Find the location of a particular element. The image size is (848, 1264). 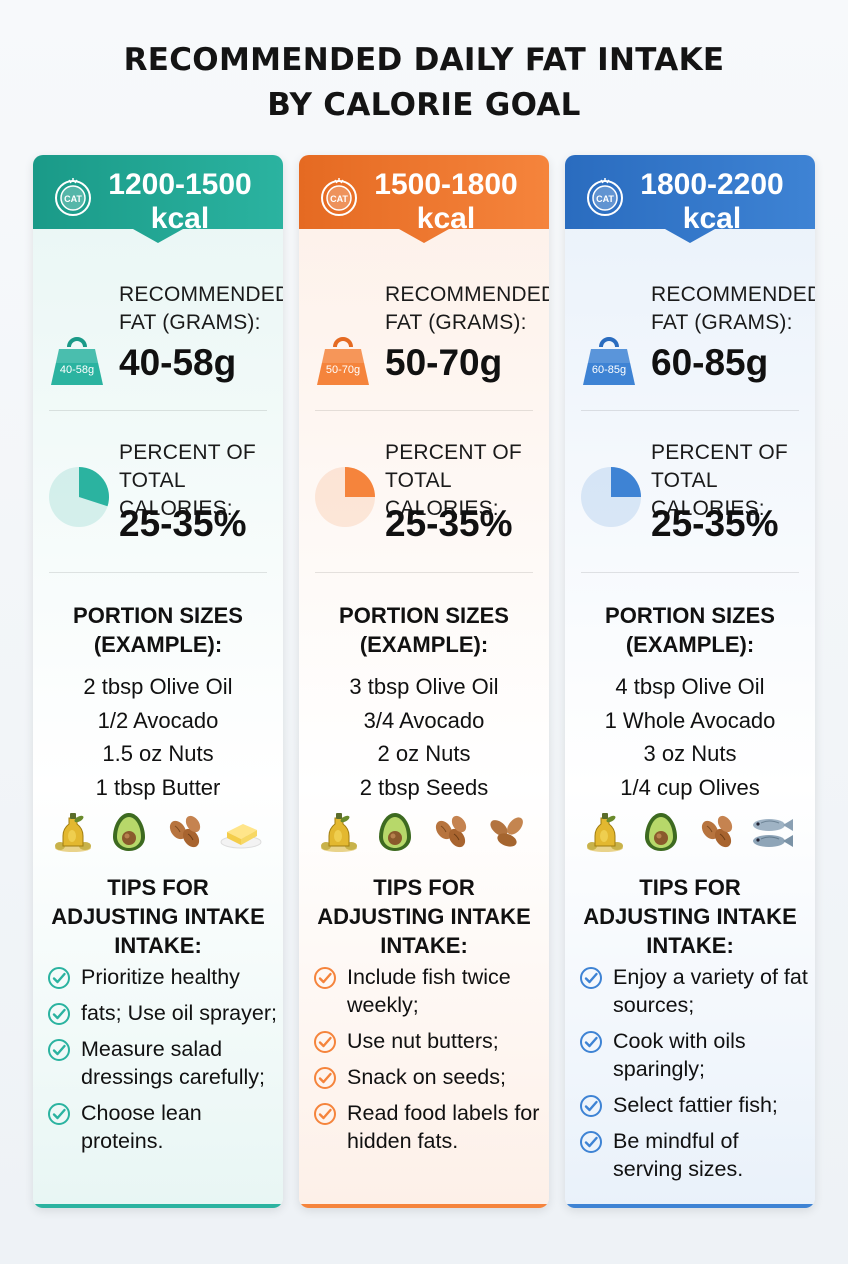

kcal-range: 1200-1500 kcal is located at coordinates (180, 202).